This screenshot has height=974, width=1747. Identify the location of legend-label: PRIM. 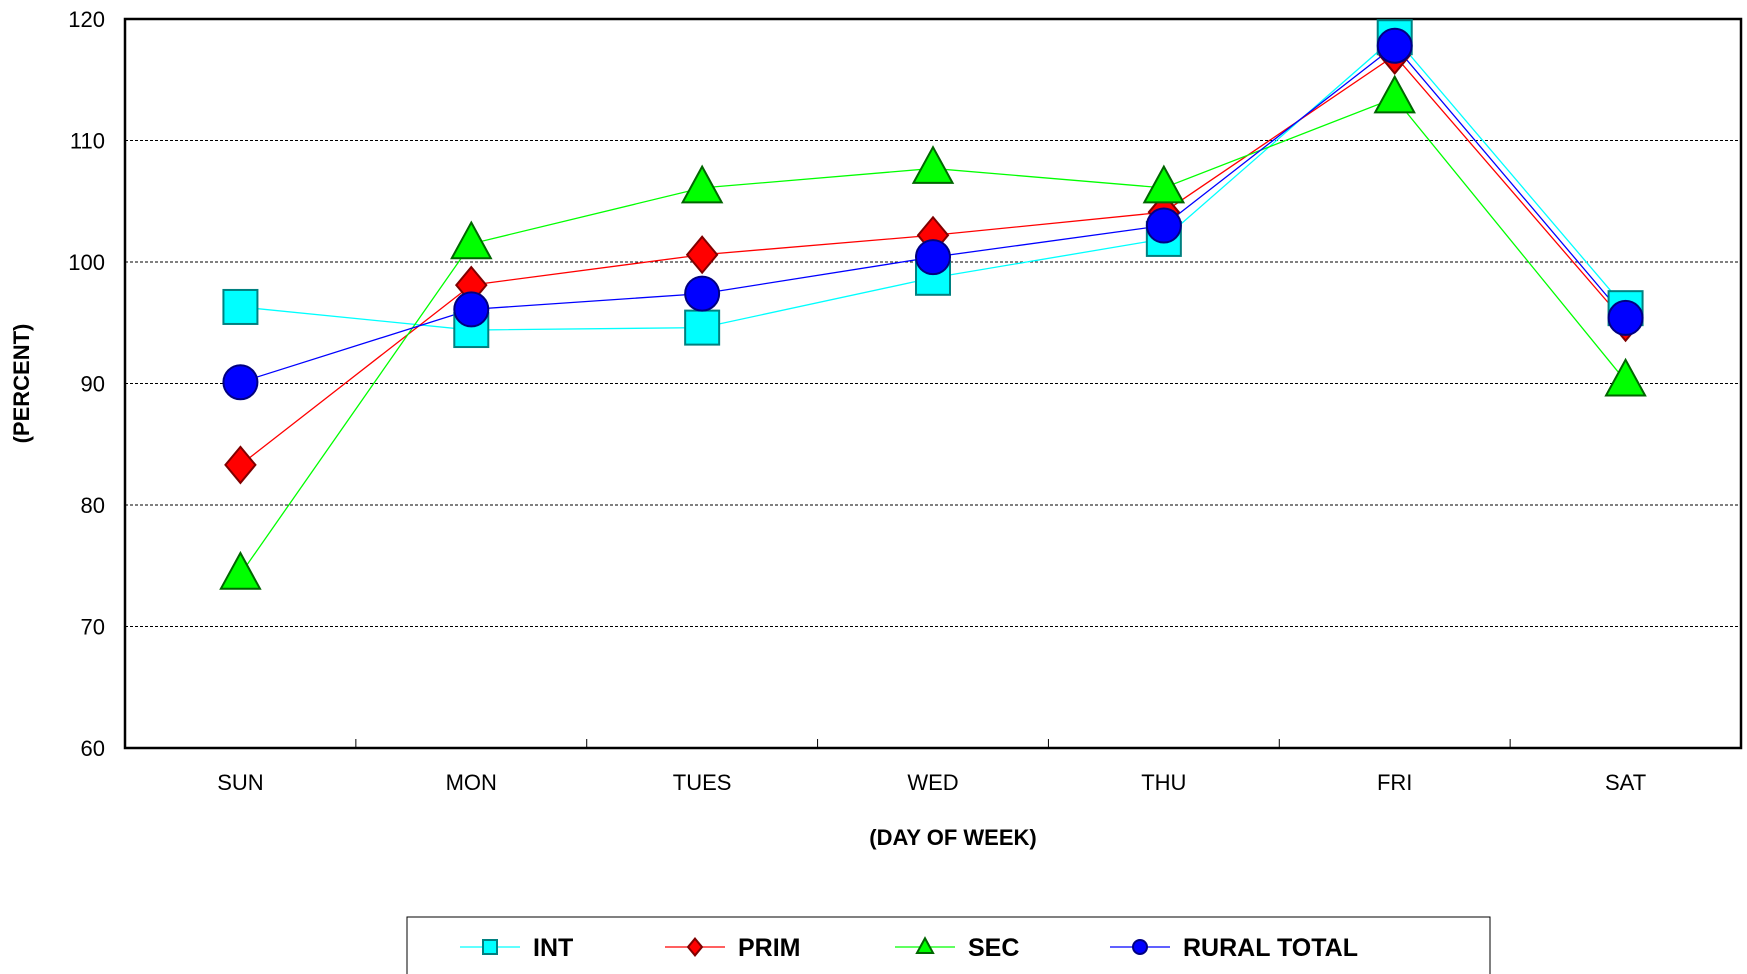
(769, 948).